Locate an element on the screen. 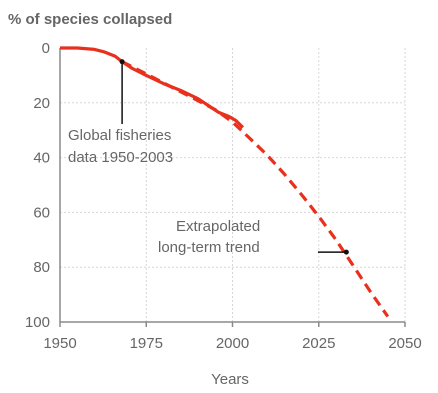 The width and height of the screenshot is (438, 393). x-tick-label-1950: 1950 is located at coordinates (59, 343).